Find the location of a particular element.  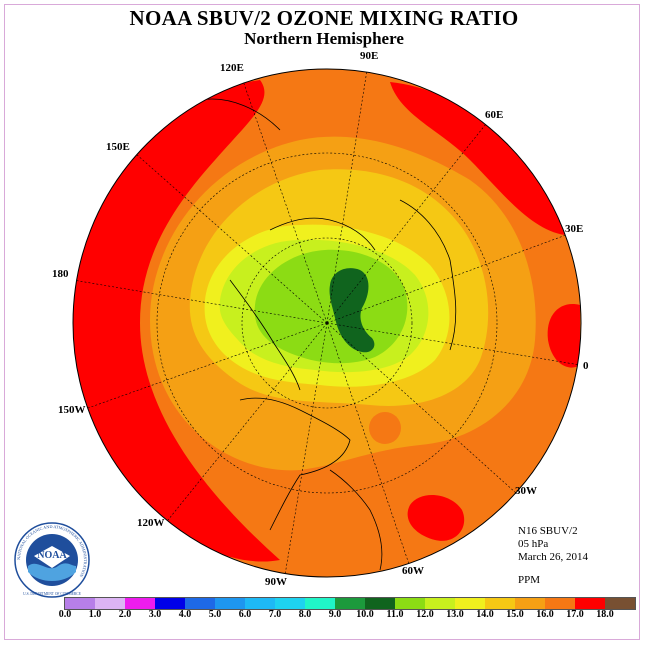

colorbar-tick-label: 2.0 is located at coordinates (125, 614).